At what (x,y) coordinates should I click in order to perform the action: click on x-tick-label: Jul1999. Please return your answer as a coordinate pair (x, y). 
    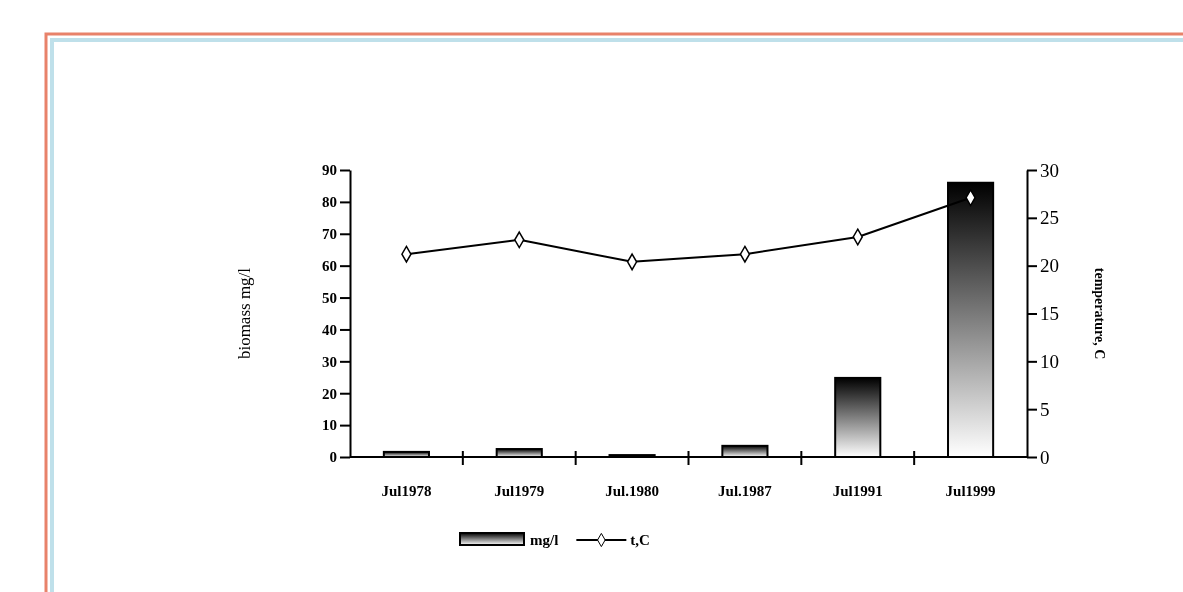
    Looking at the image, I should click on (970, 490).